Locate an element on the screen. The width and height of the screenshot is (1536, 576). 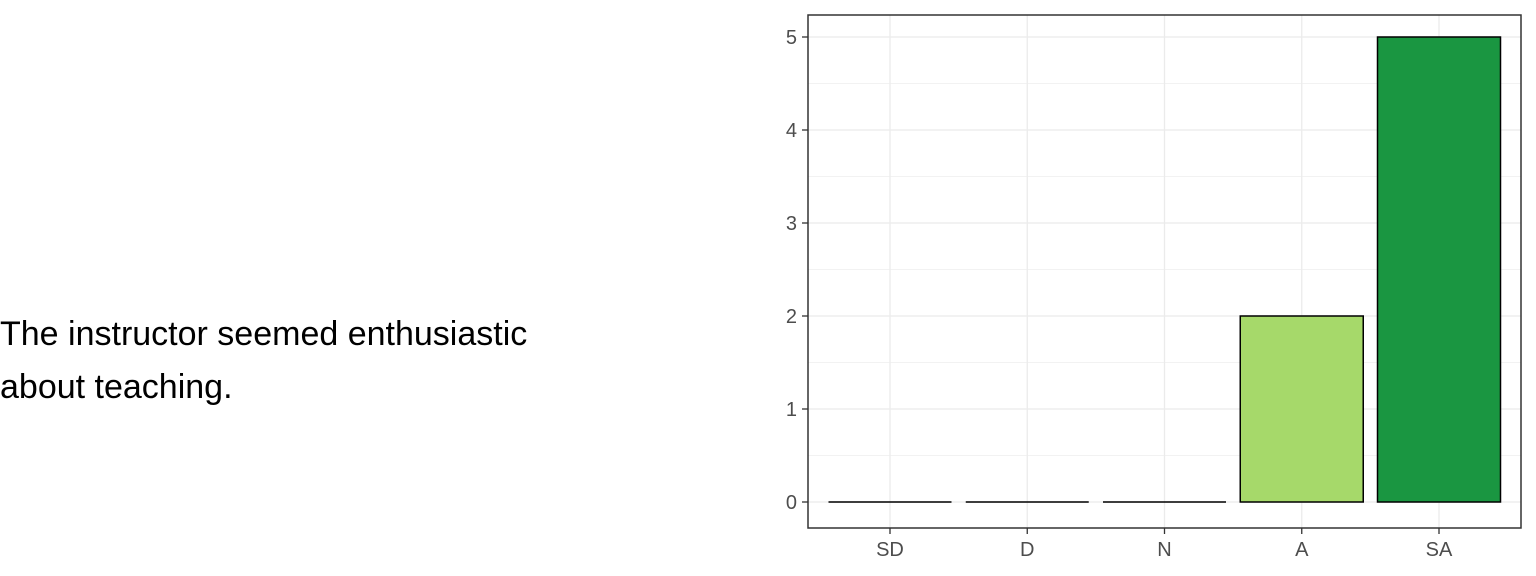
x-tick-label: SD is located at coordinates (890, 550).